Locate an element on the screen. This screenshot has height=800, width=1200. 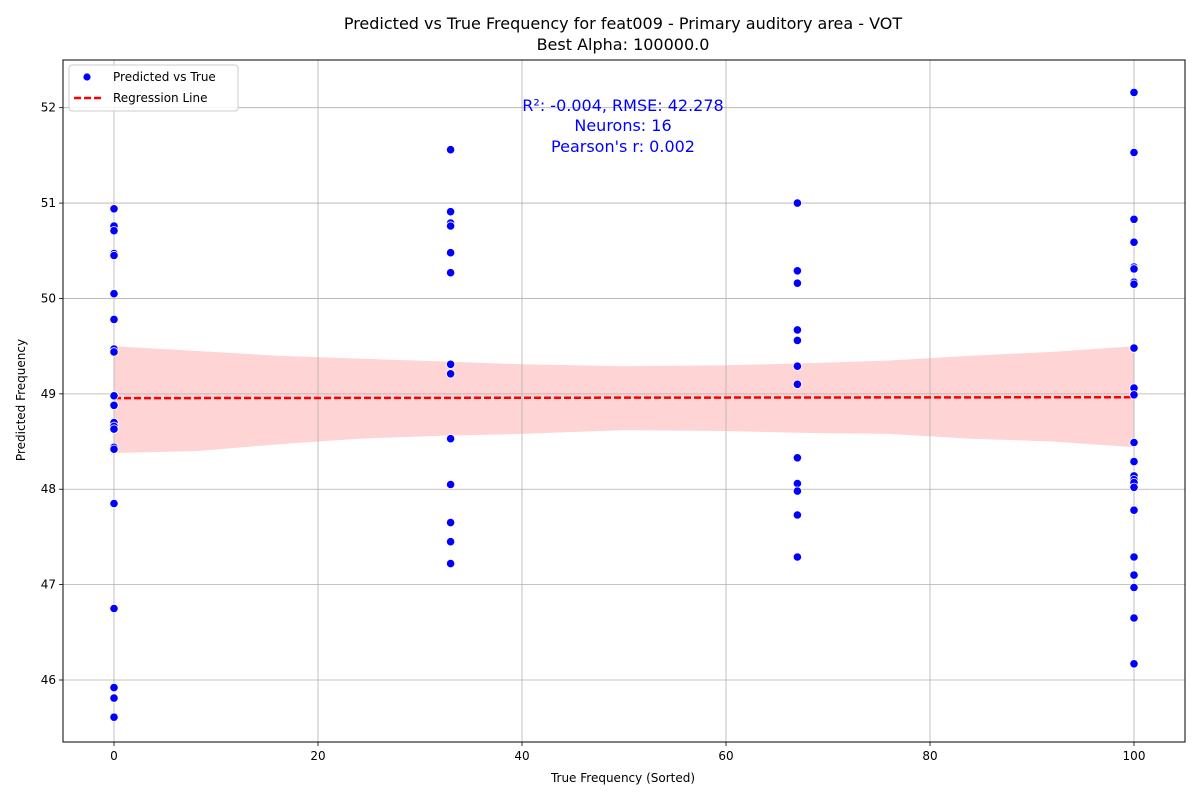
y-tick-label: 48 is located at coordinates (48, 489).